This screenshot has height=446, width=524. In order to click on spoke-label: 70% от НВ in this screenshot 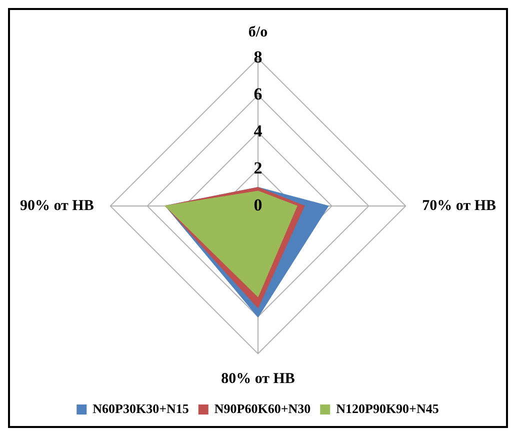, I will do `click(459, 206)`.